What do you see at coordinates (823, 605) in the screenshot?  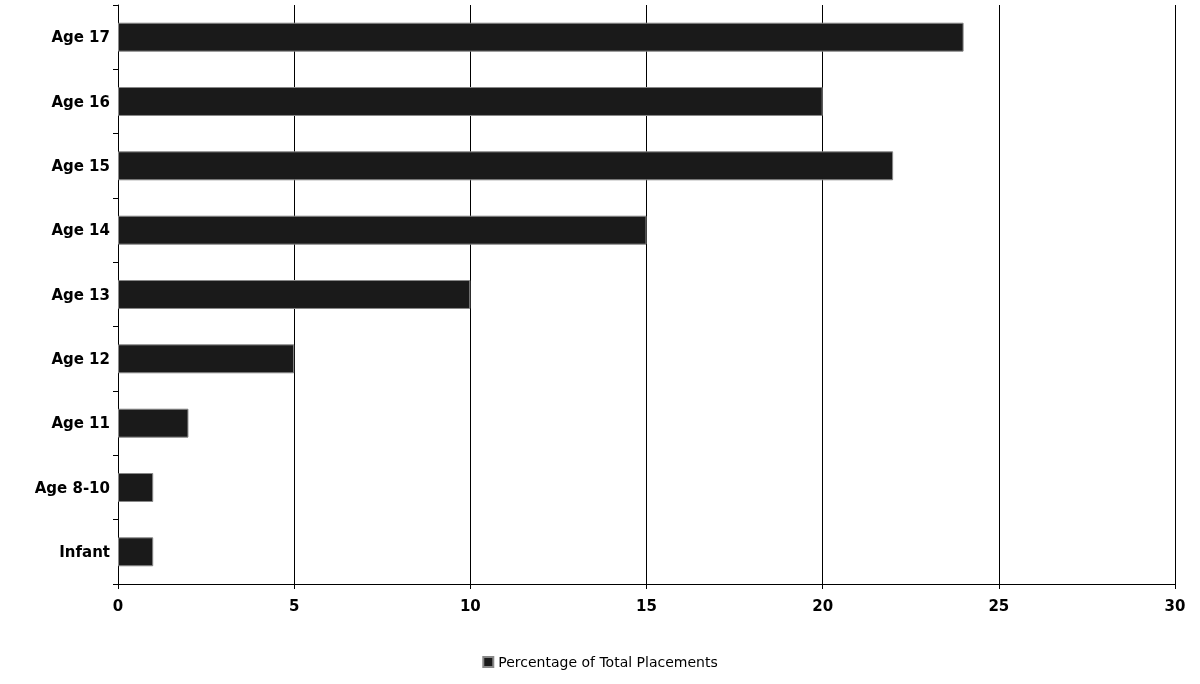 I see `x-tick-label: 20` at bounding box center [823, 605].